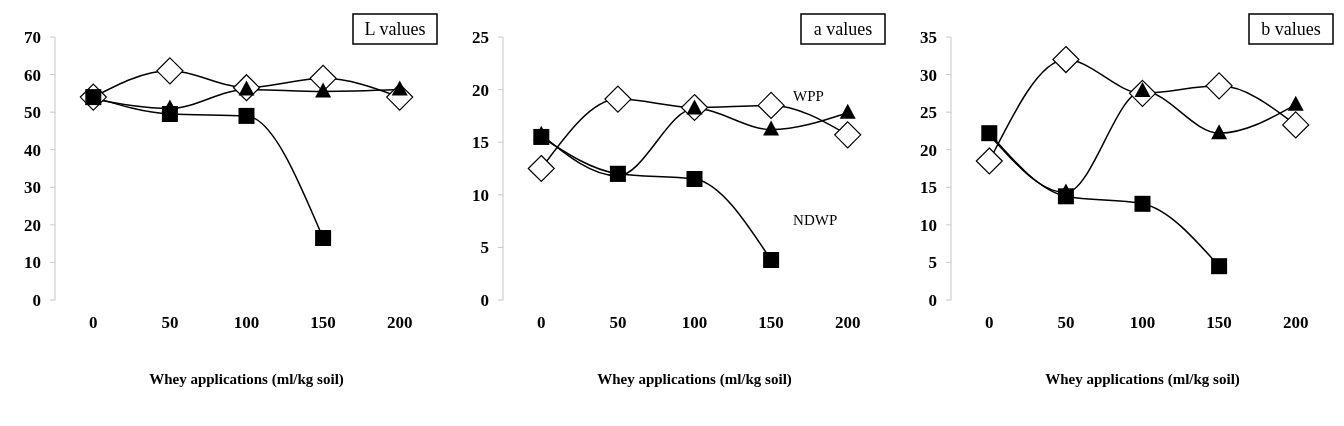  What do you see at coordinates (32, 75) in the screenshot?
I see `y-tick-label: 60` at bounding box center [32, 75].